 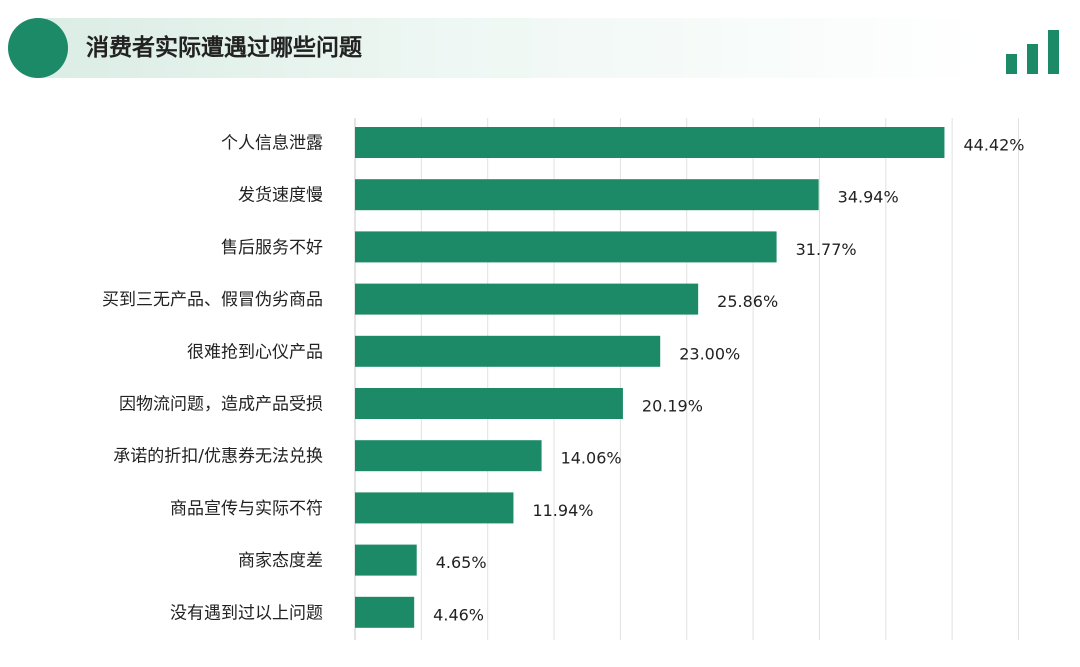 I want to click on category-label: 因物流问题，造成产品受损, so click(x=221, y=405).